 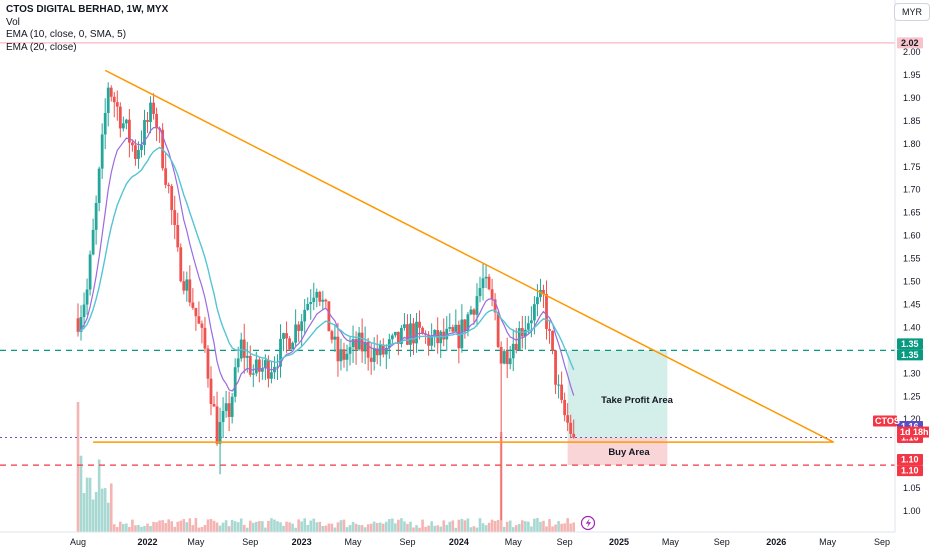 I want to click on x-tick-label: May, so click(x=196, y=542).